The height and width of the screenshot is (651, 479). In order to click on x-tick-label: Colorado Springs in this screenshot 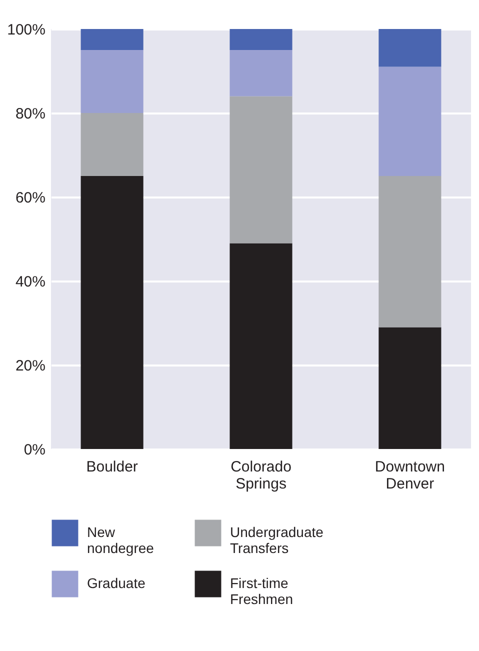, I will do `click(261, 475)`.